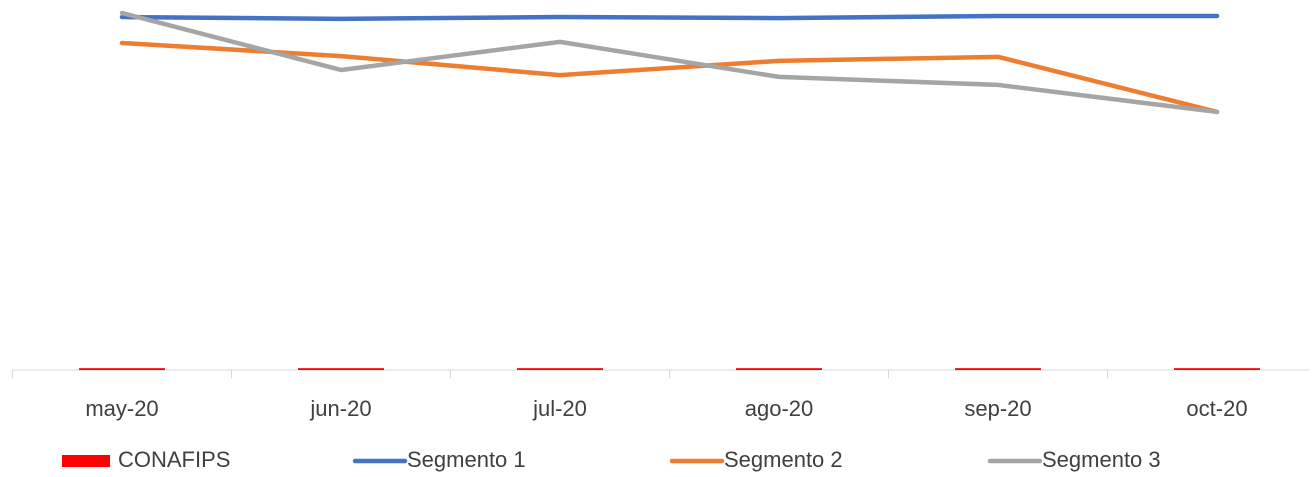  What do you see at coordinates (86, 461) in the screenshot?
I see `legend-swatch` at bounding box center [86, 461].